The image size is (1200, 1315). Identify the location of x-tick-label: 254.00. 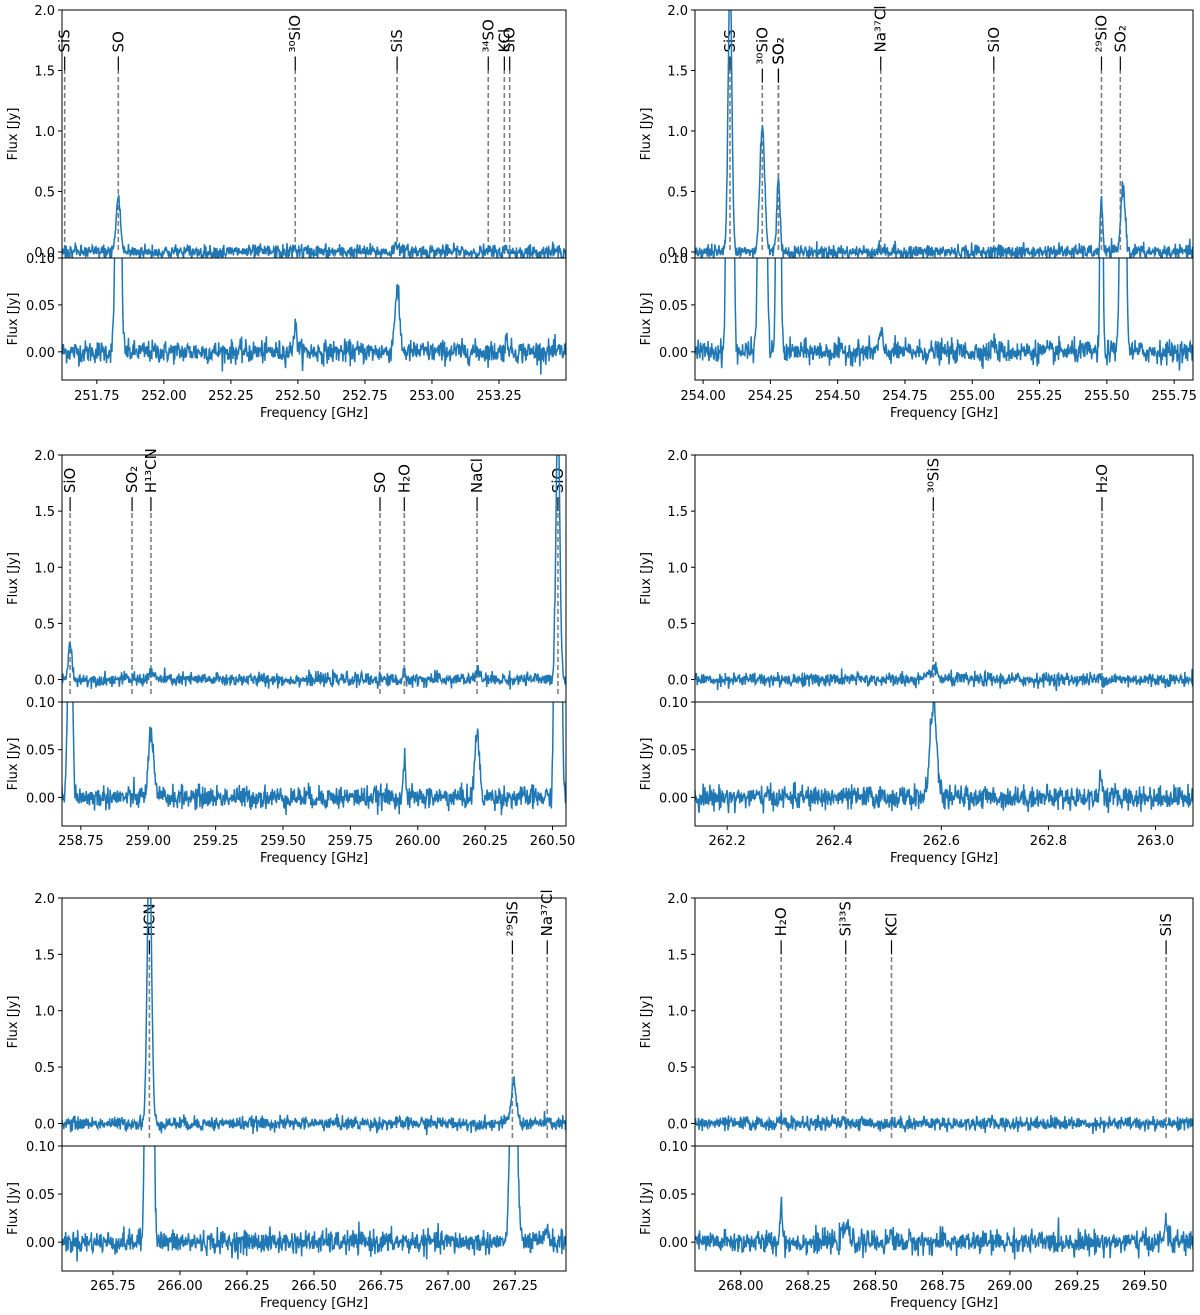
(703, 396).